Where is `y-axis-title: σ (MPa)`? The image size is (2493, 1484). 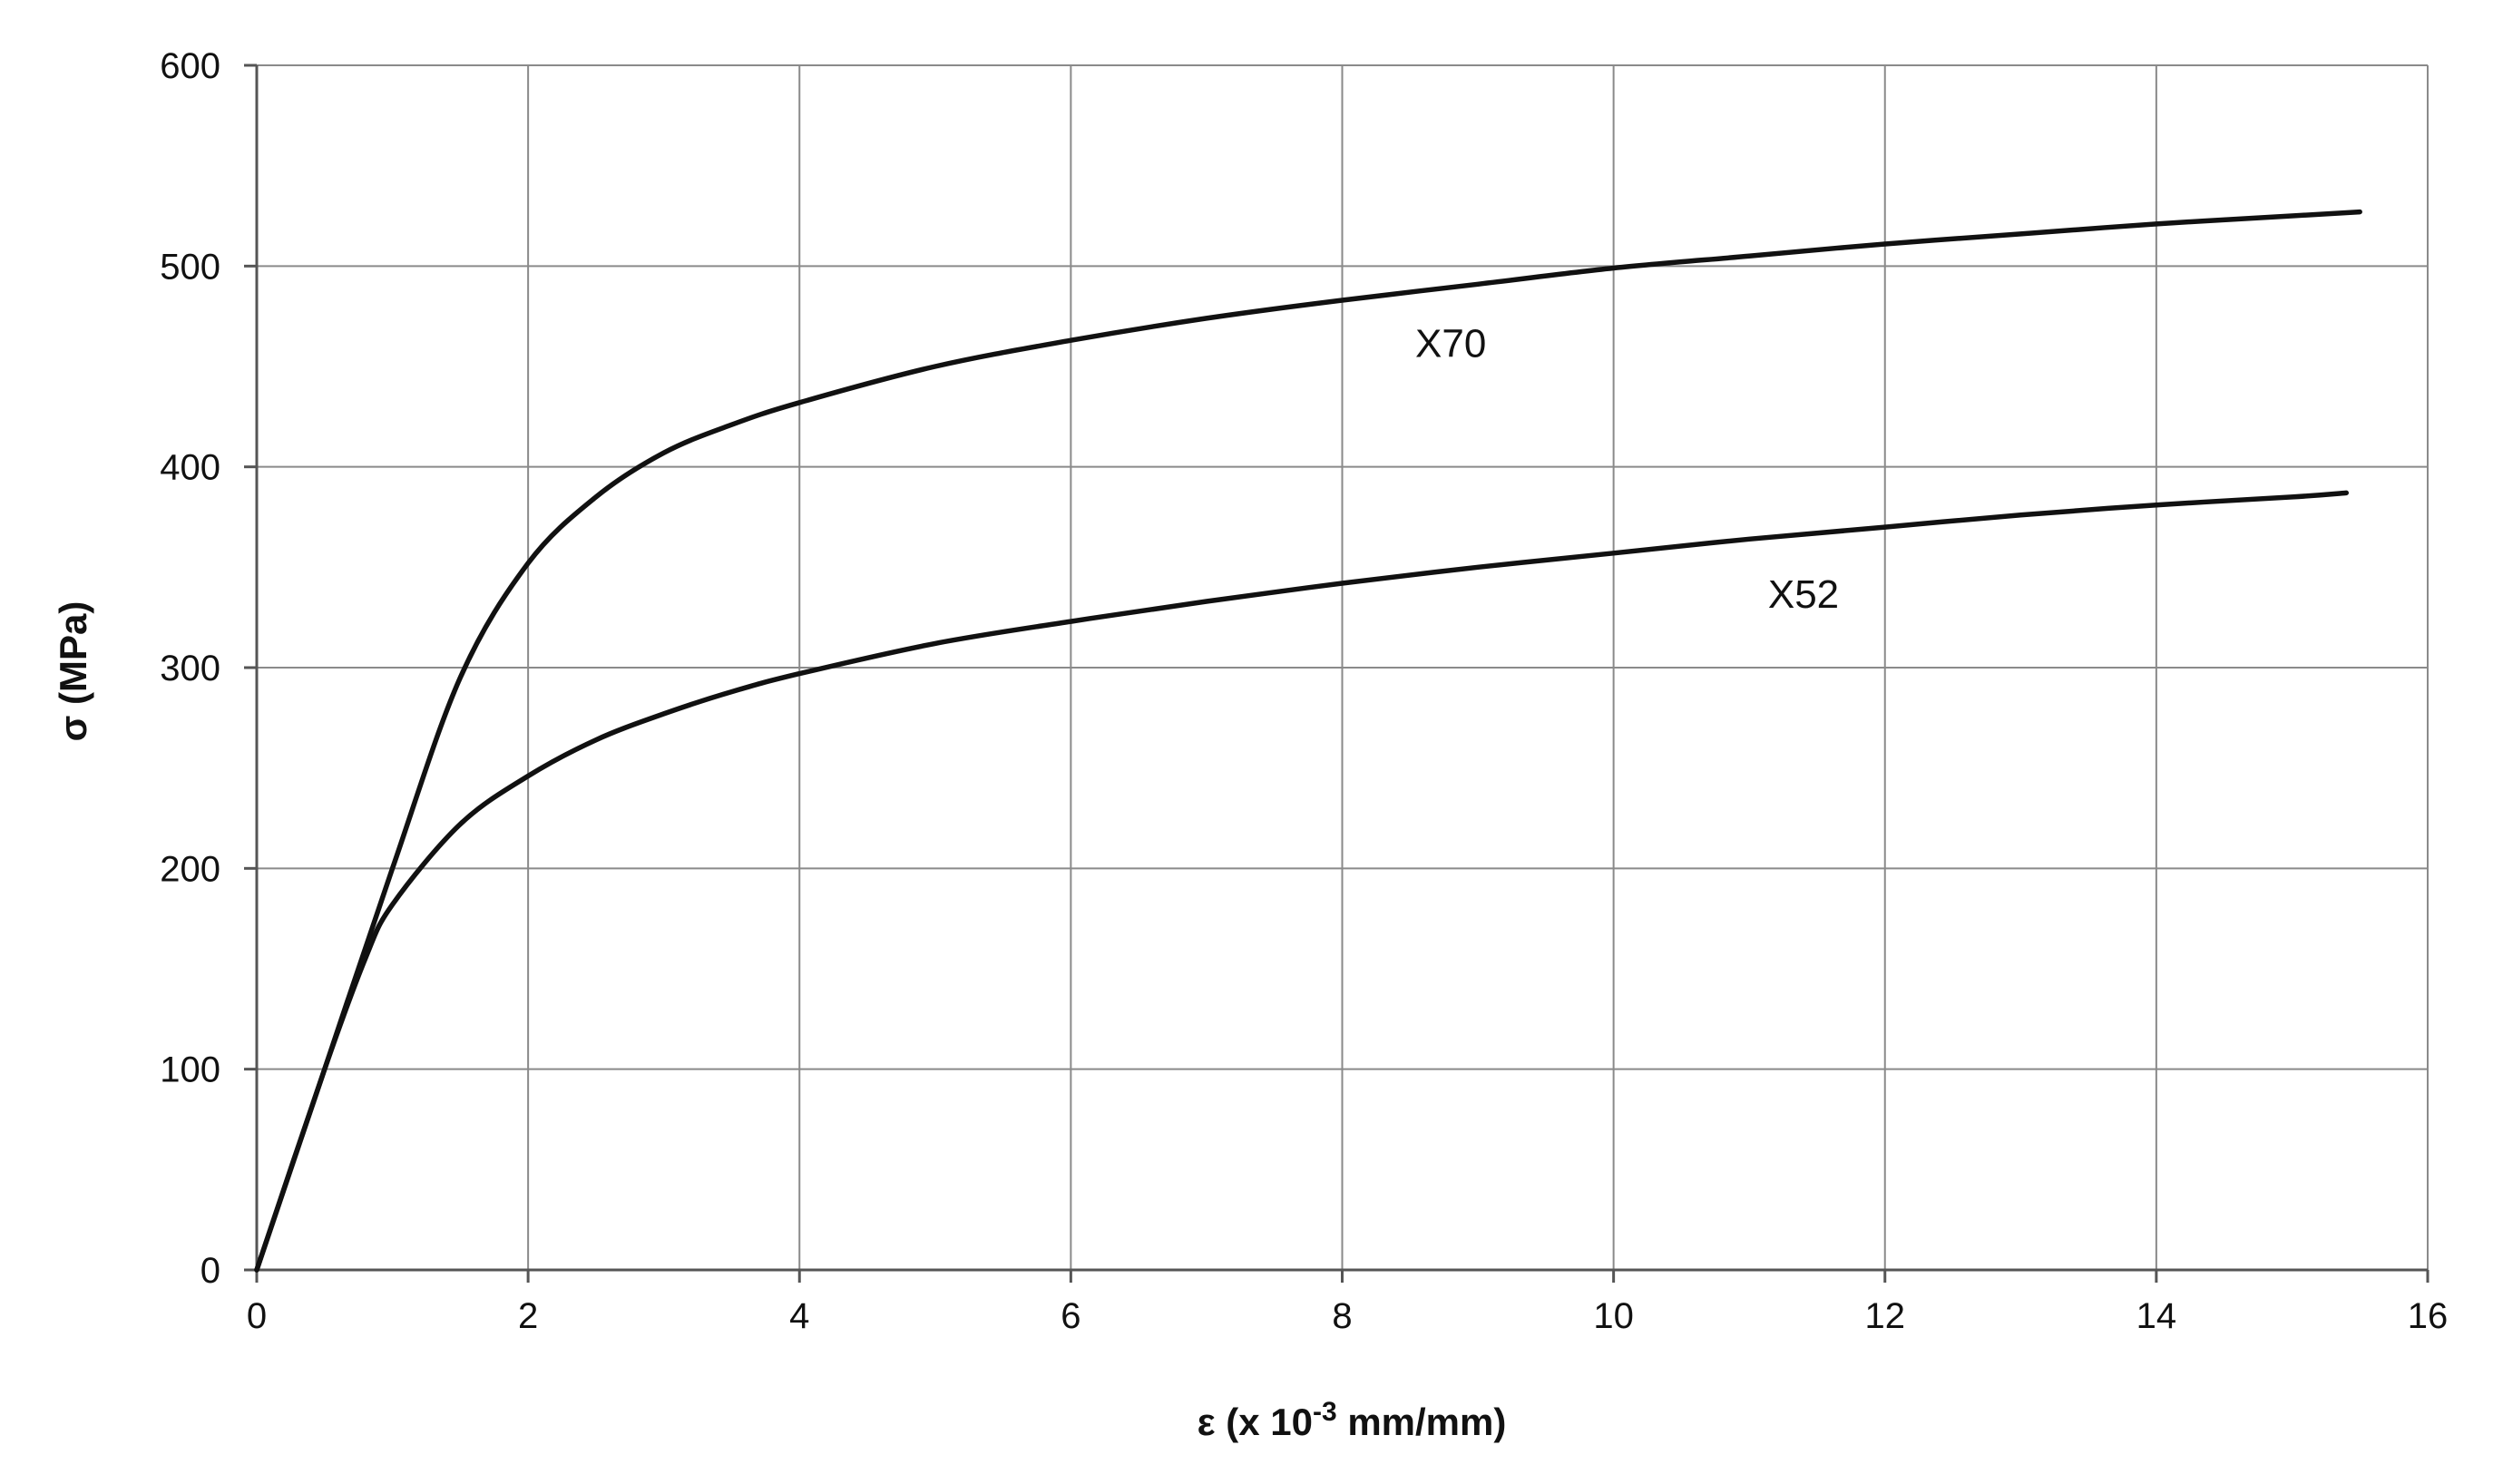 y-axis-title: σ (MPa) is located at coordinates (73, 672).